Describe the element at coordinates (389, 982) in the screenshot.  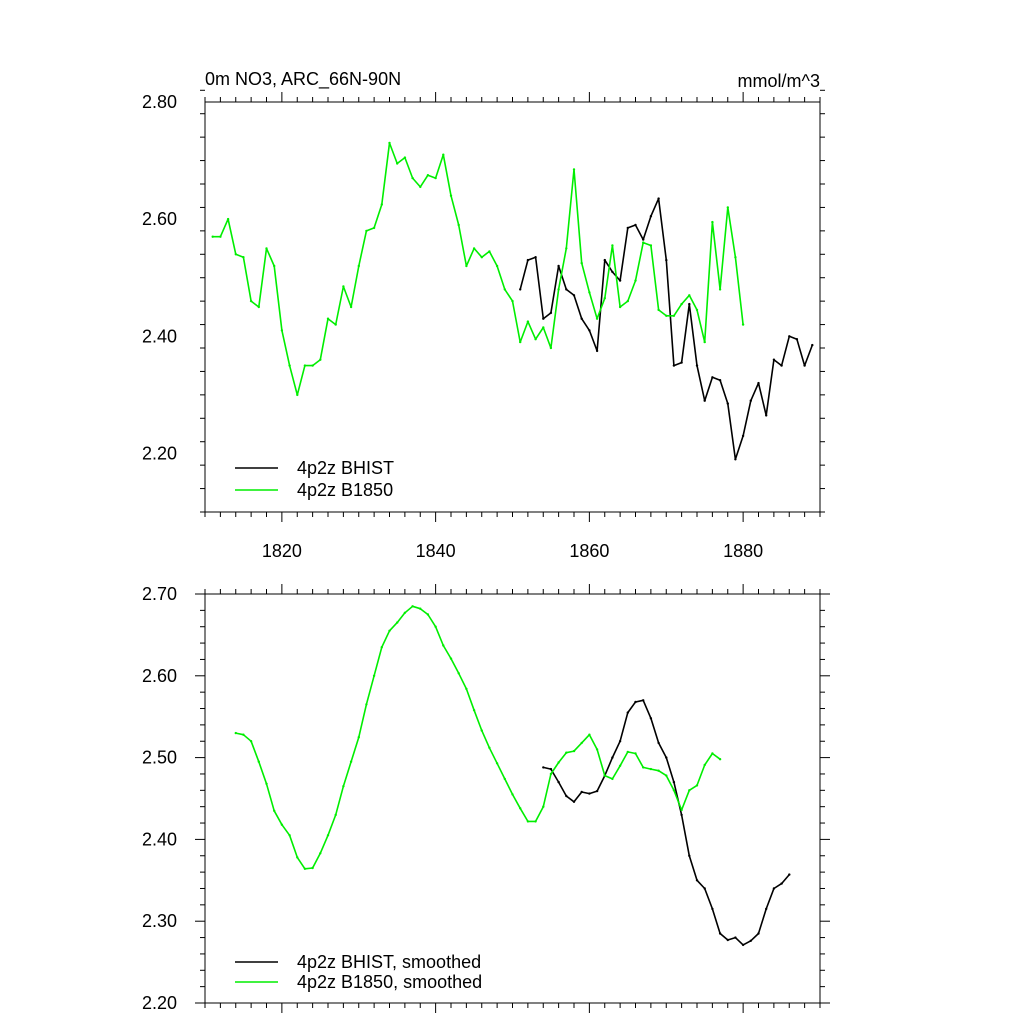
I see `legend-label: 4p2z B1850, smoothed` at that location.